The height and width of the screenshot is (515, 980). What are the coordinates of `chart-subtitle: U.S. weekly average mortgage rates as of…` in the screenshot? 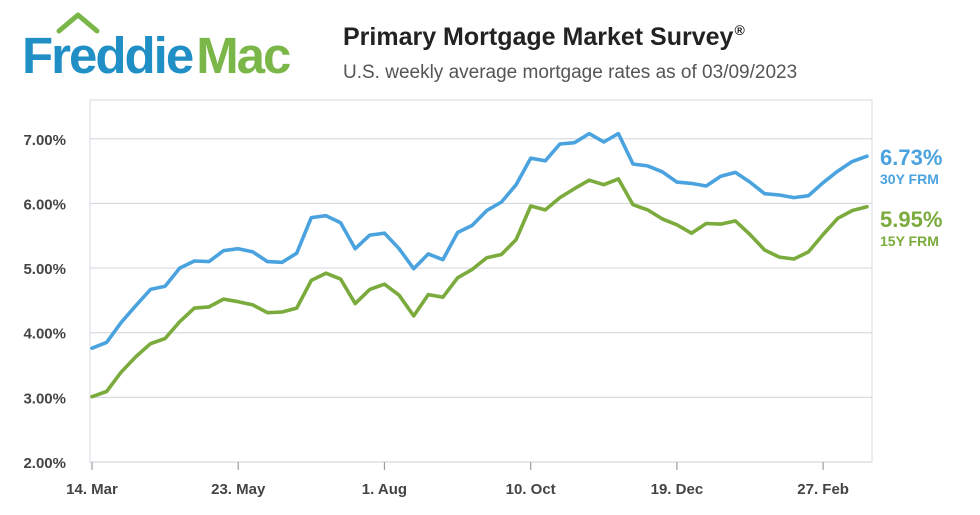 It's located at (570, 72).